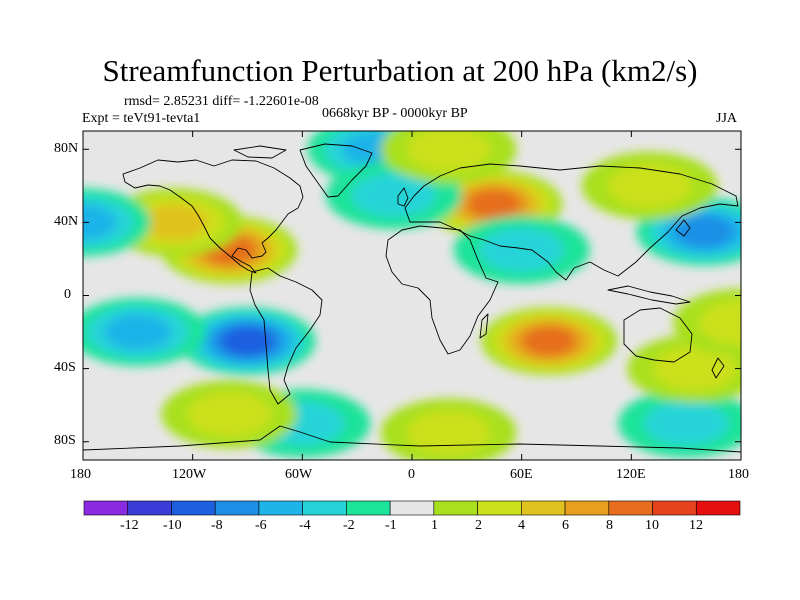 The height and width of the screenshot is (600, 800). What do you see at coordinates (129, 525) in the screenshot?
I see `colorbar-label: -12` at bounding box center [129, 525].